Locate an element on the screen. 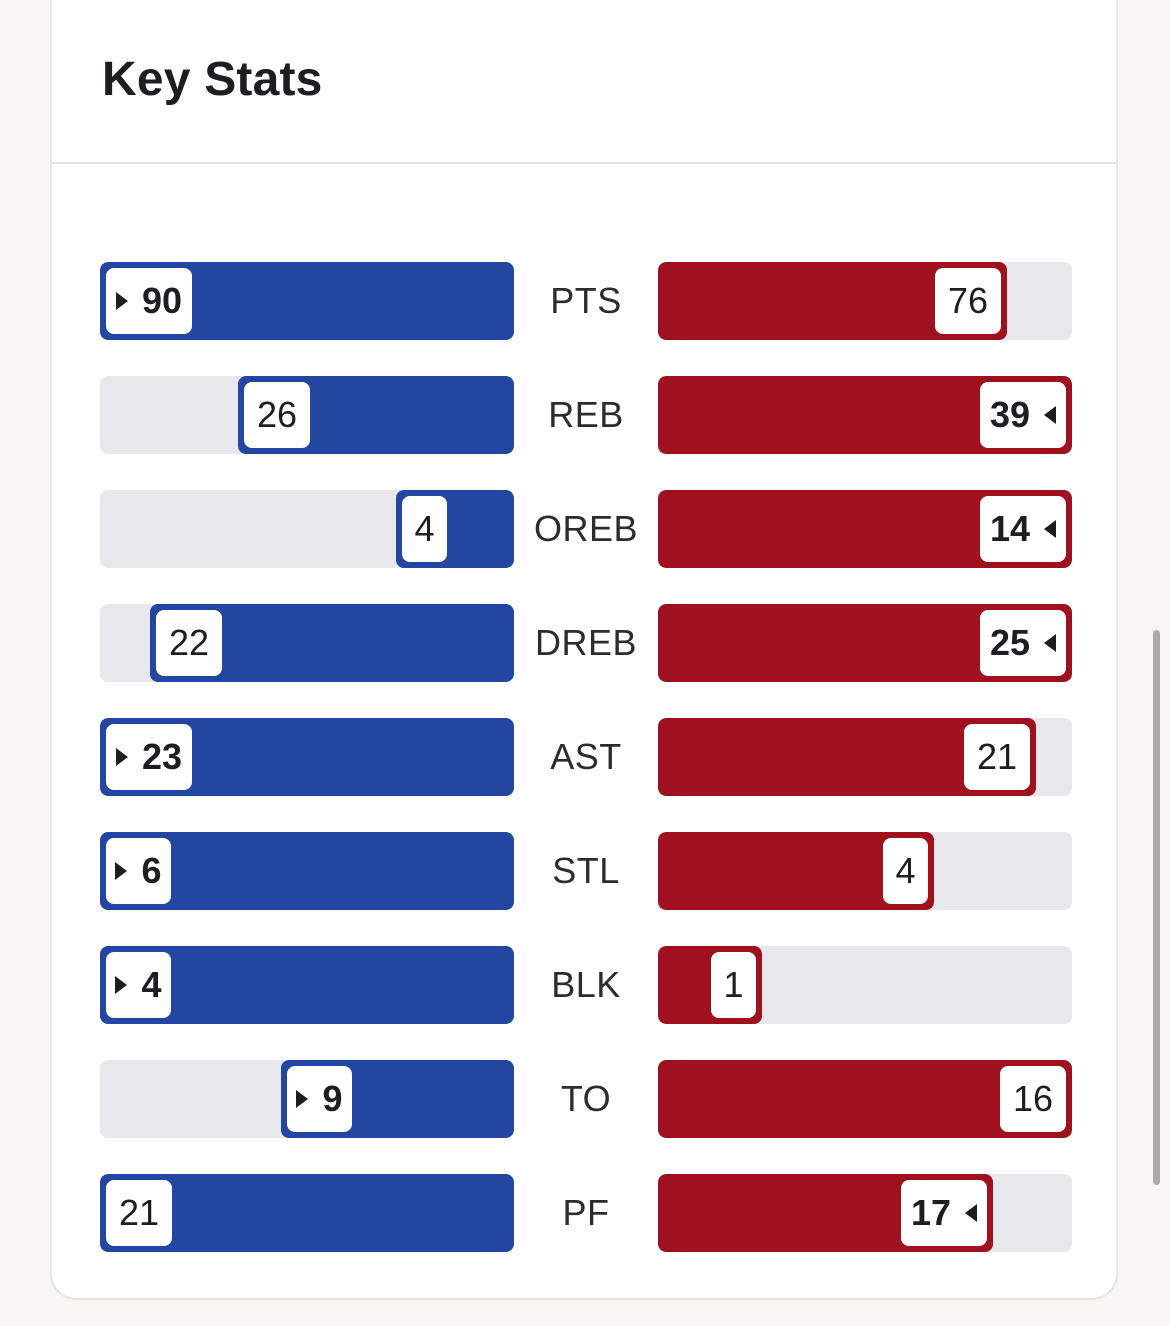  left-value-label: 90 is located at coordinates (149, 301).